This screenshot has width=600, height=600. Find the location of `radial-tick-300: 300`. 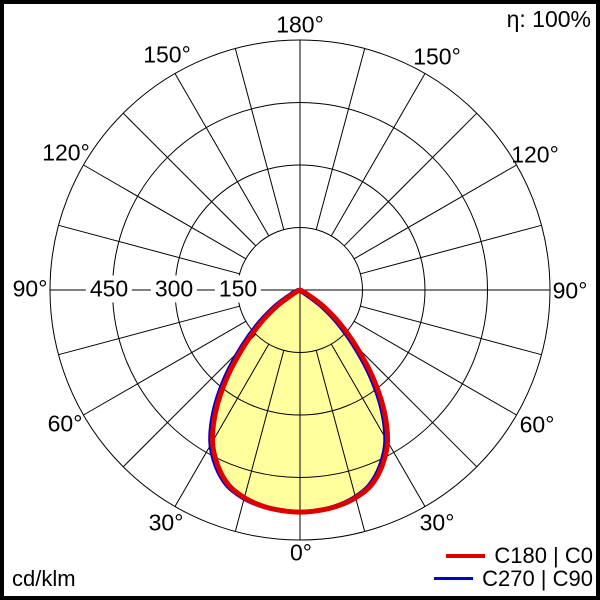

radial-tick-300: 300 is located at coordinates (174, 289).